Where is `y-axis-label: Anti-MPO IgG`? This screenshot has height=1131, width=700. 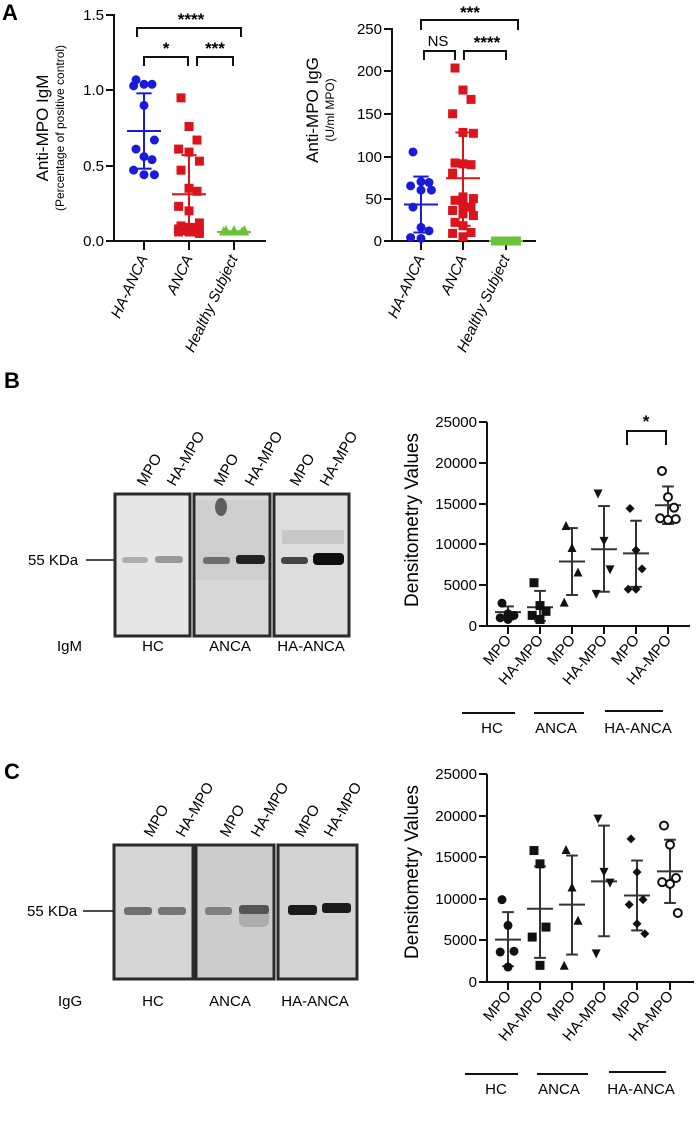 y-axis-label: Anti-MPO IgG is located at coordinates (312, 110).